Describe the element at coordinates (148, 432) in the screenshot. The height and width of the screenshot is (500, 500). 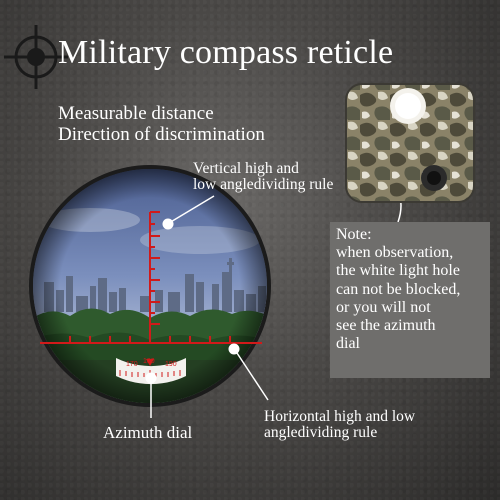
I see `azimuth-dial-label: Azimuth dial` at that location.